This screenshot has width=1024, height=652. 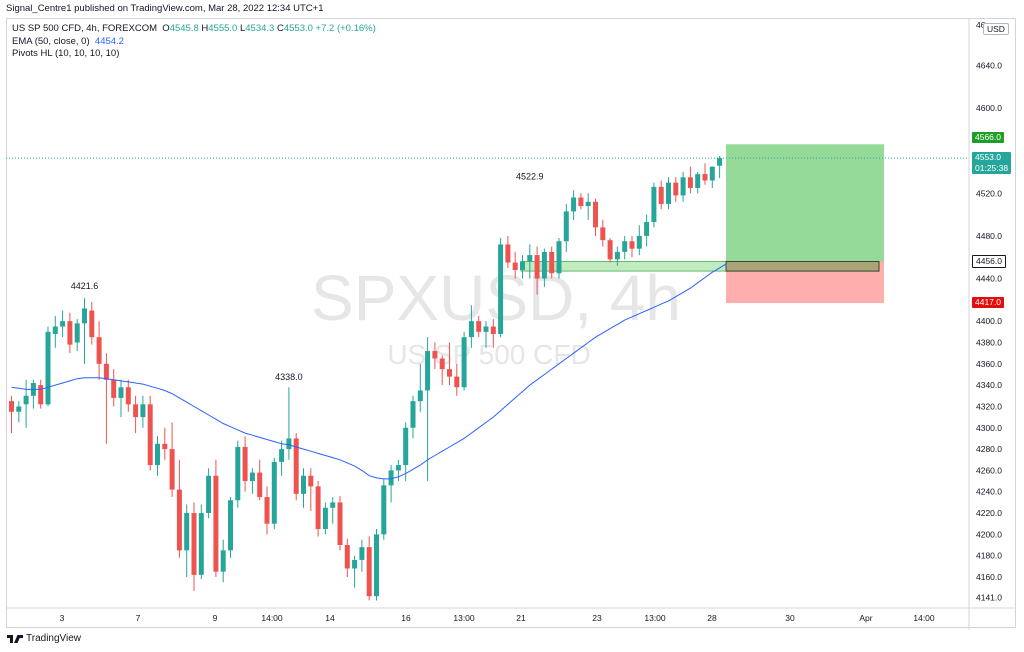 I want to click on ema-legend-row: EMA (50, close, 0) 4454.2, so click(x=194, y=42).